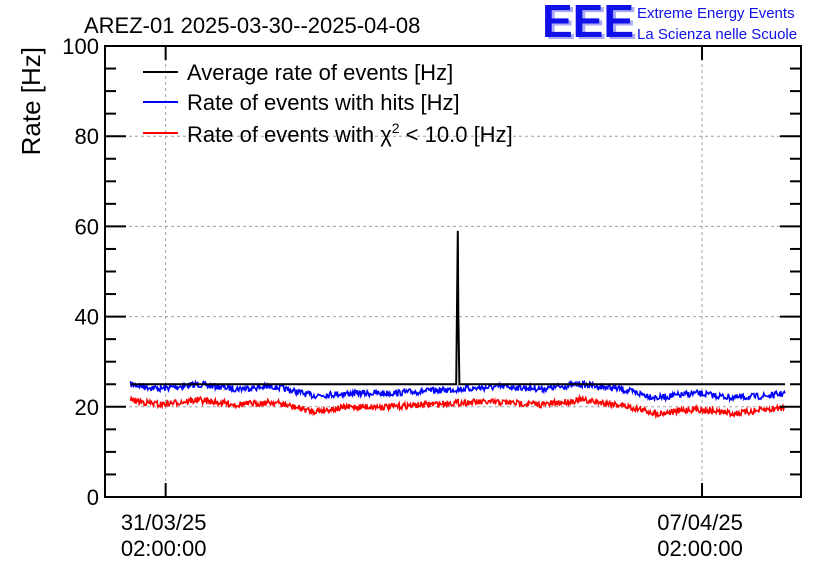 This screenshot has height=572, width=836. Describe the element at coordinates (457, 391) in the screenshot. I see `series-line-hits` at that location.